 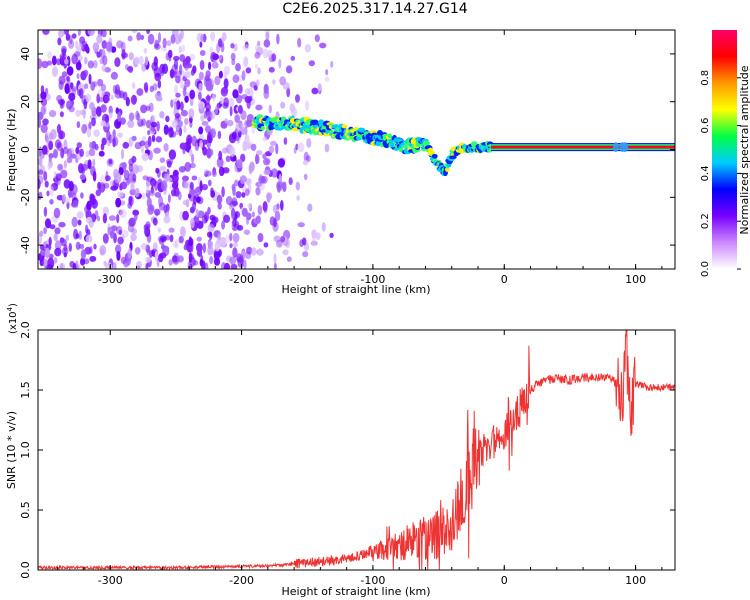 What do you see at coordinates (241, 279) in the screenshot?
I see `spectrogram-x-tick-label: -200` at bounding box center [241, 279].